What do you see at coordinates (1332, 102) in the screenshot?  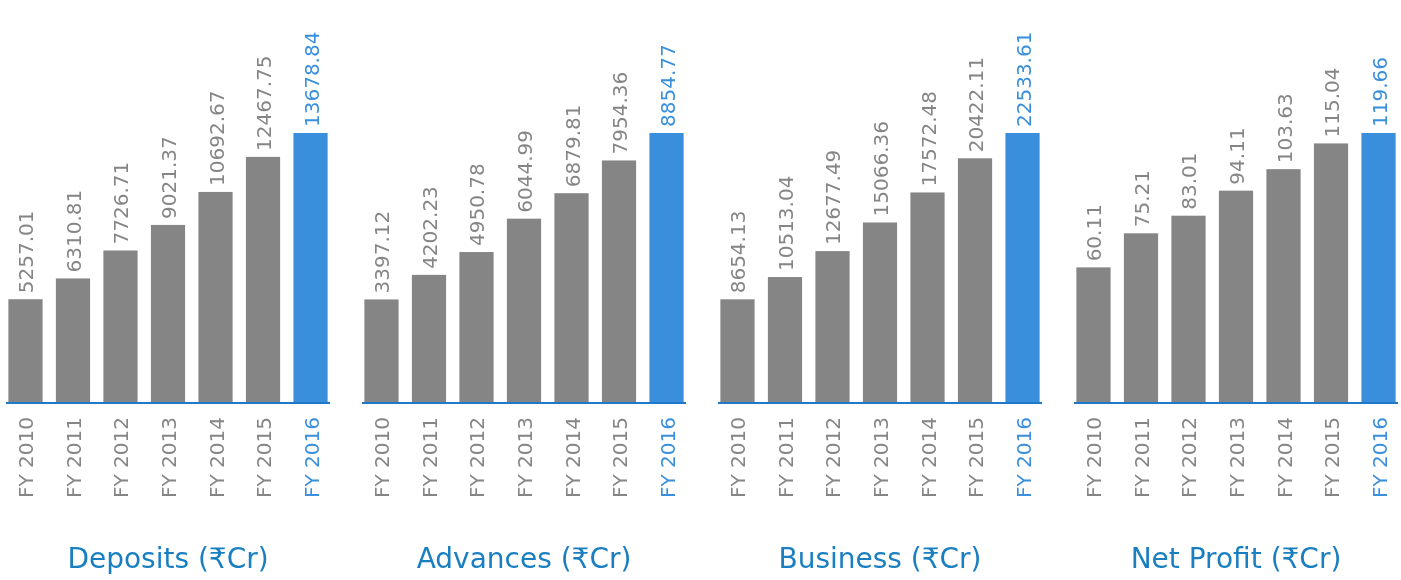 I see `data-label: 115.04` at bounding box center [1332, 102].